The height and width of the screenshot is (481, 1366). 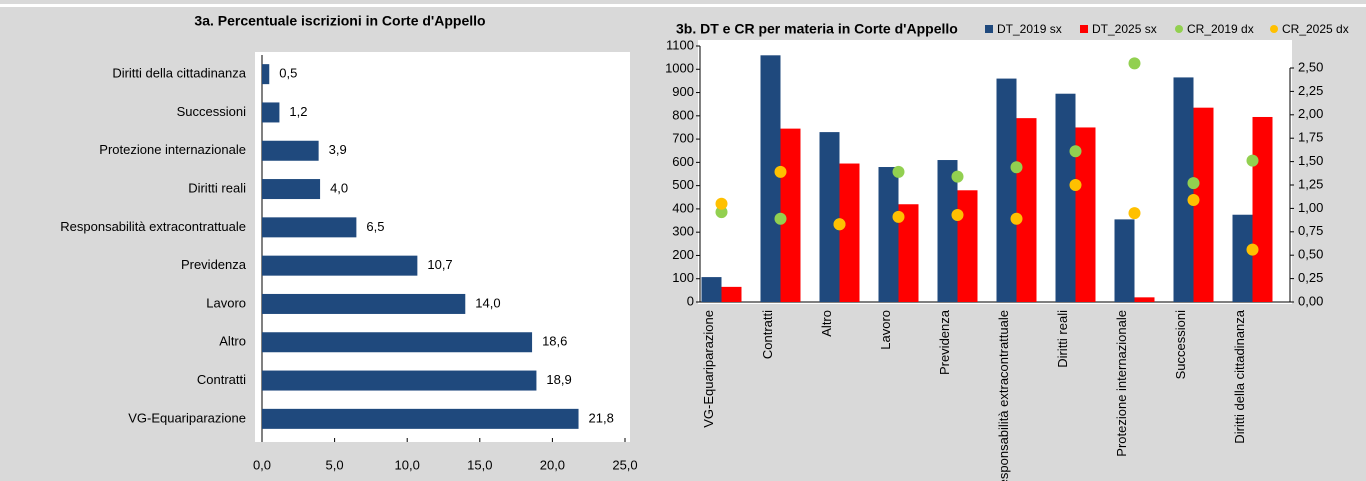 What do you see at coordinates (221, 379) in the screenshot?
I see `y-tick-label: Contratti` at bounding box center [221, 379].